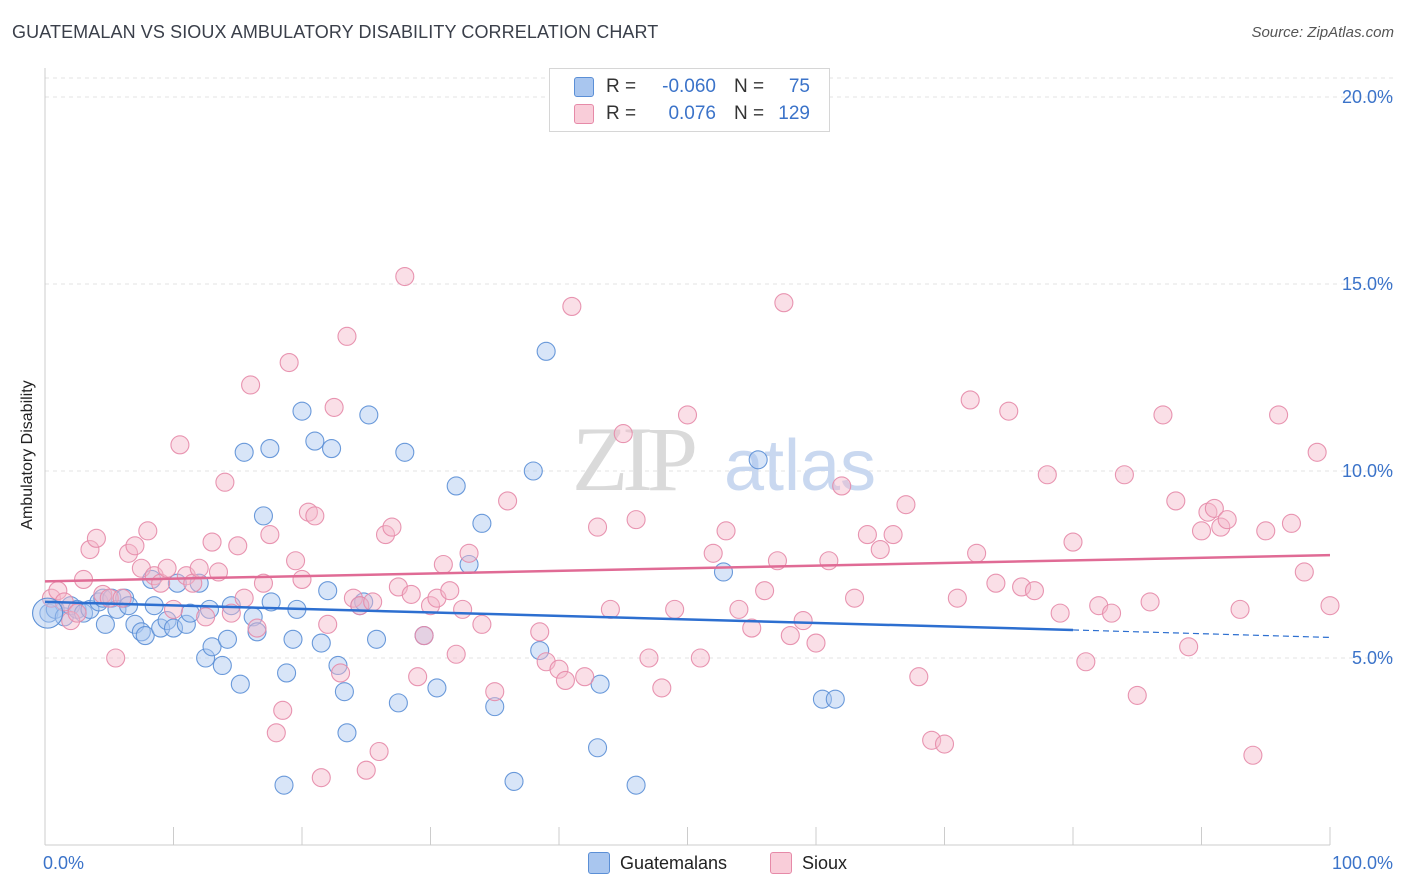 This screenshot has width=1406, height=892. What do you see at coordinates (674, 862) in the screenshot?
I see `legend-label-guatemalans: Guatemalans` at bounding box center [674, 862].